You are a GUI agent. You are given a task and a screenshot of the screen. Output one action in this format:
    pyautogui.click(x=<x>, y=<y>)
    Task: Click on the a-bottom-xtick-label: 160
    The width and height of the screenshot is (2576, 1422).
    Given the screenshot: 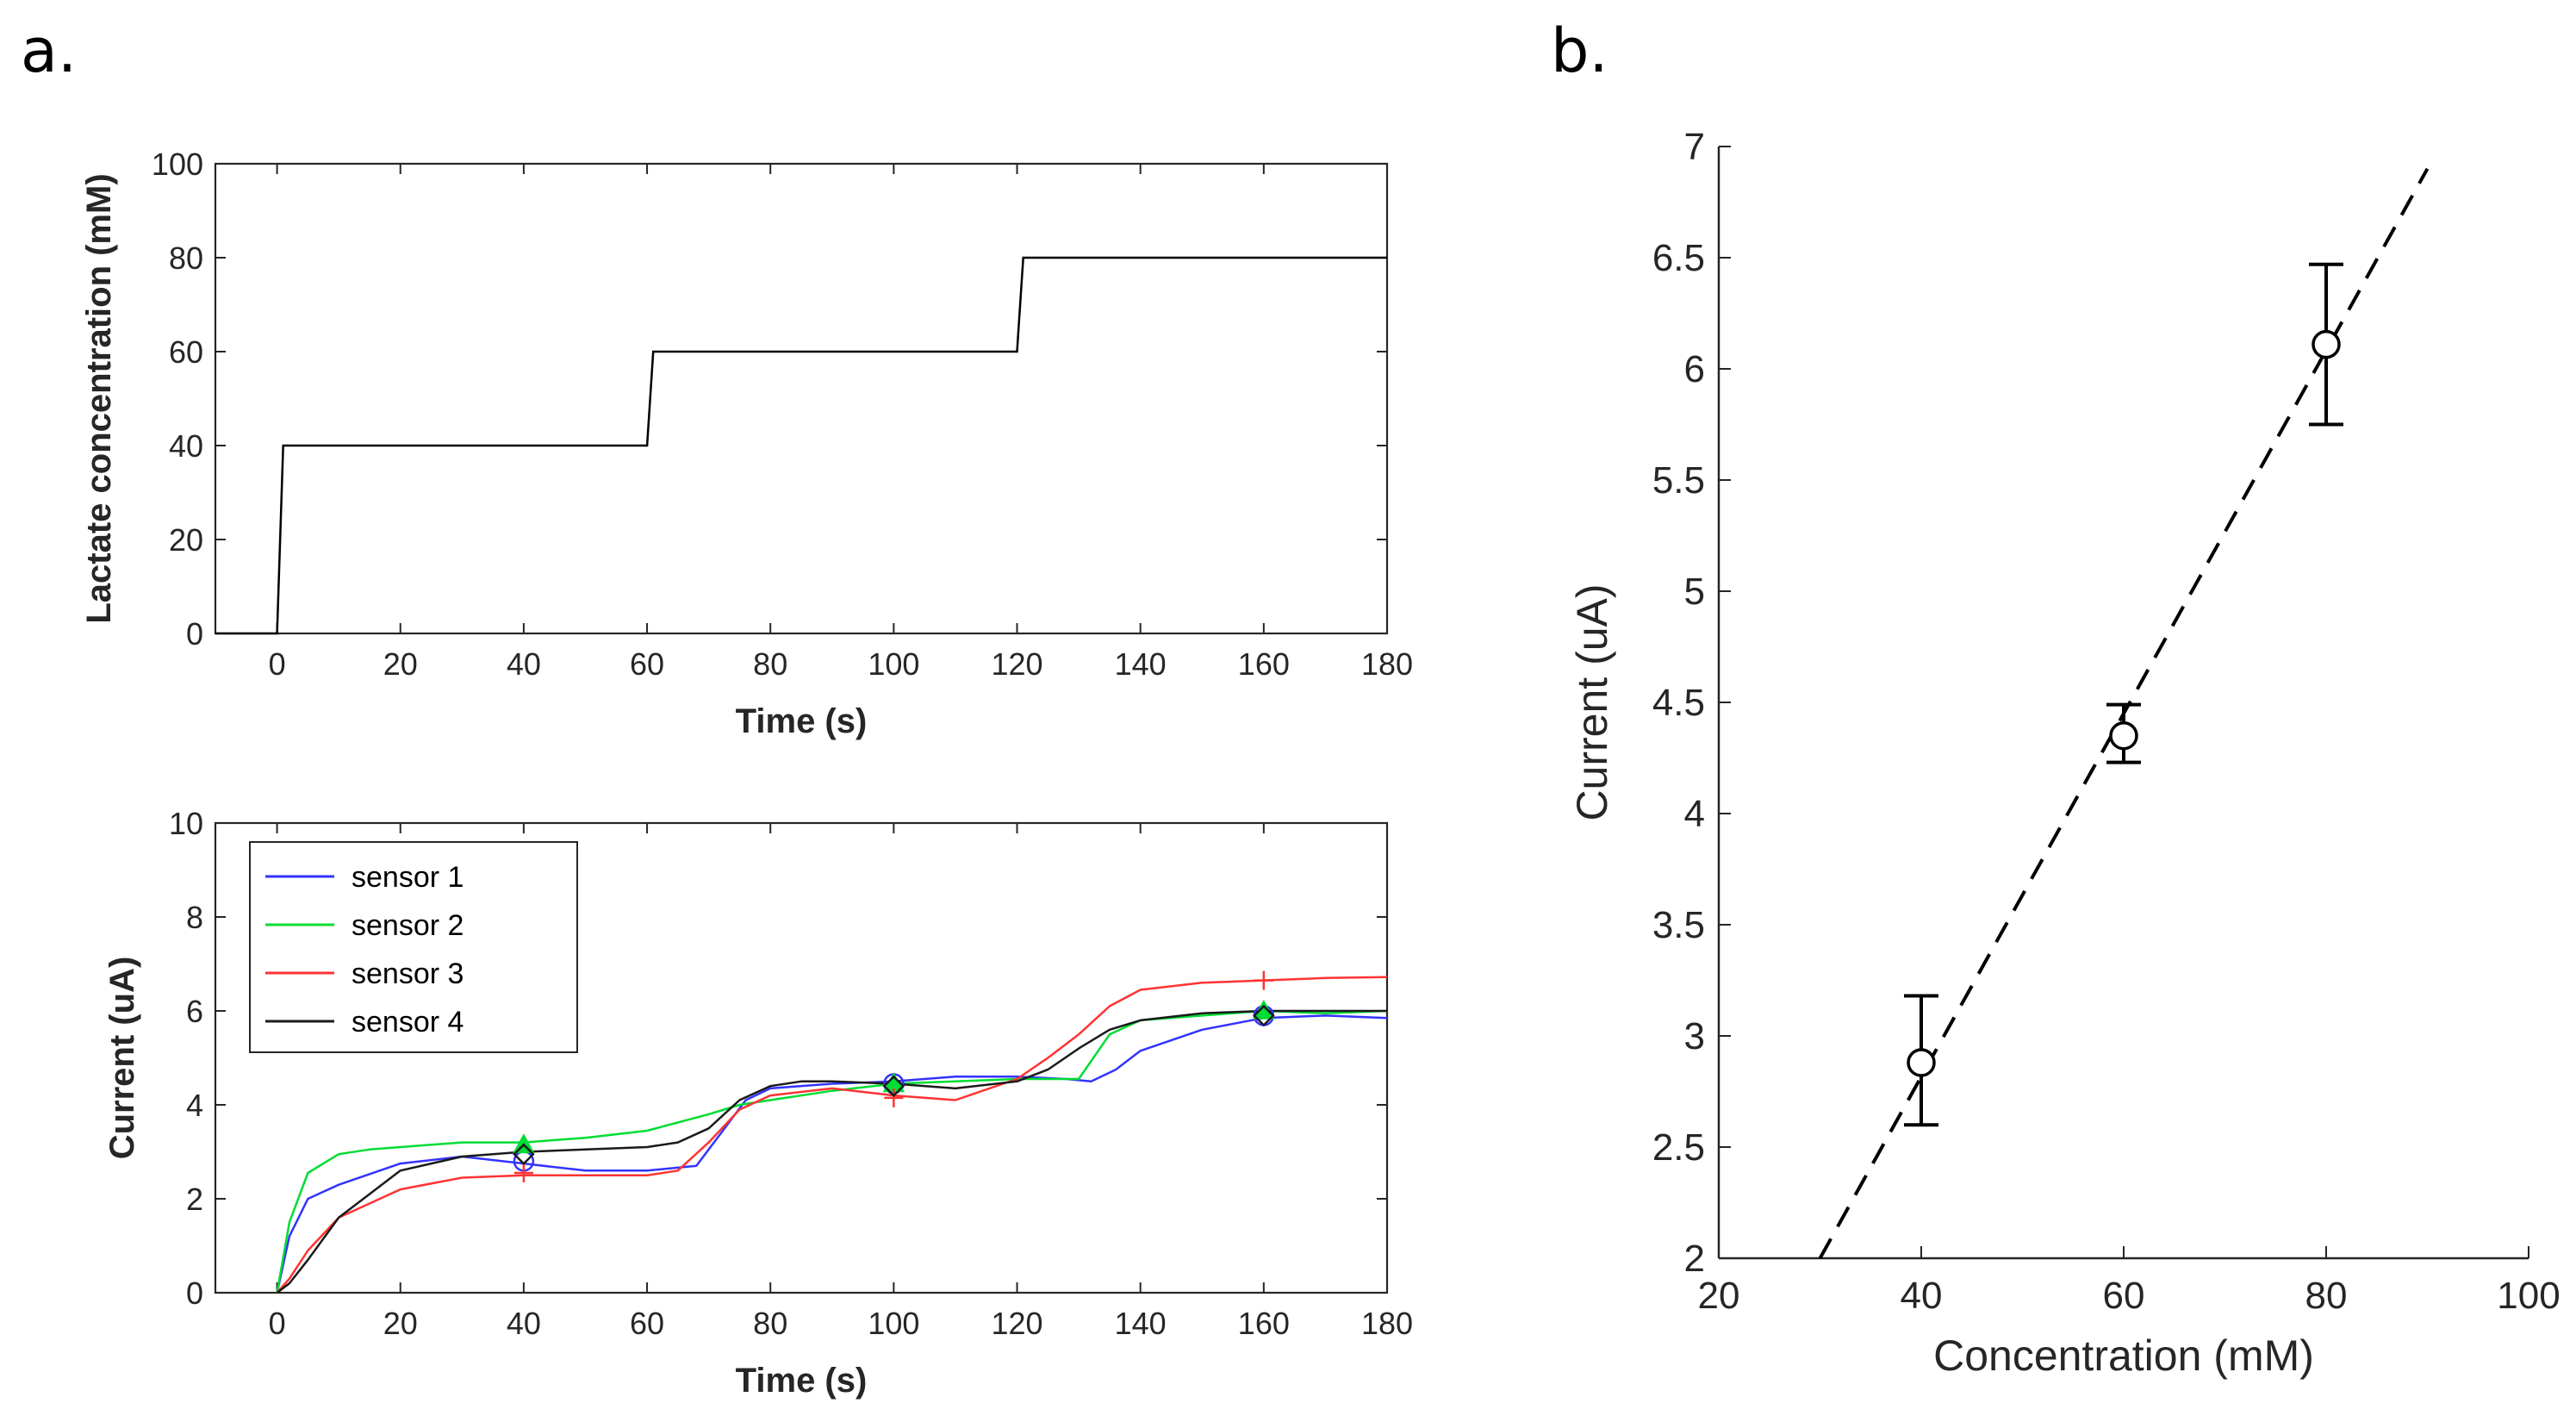 What is the action you would take?
    pyautogui.click(x=1264, y=1324)
    